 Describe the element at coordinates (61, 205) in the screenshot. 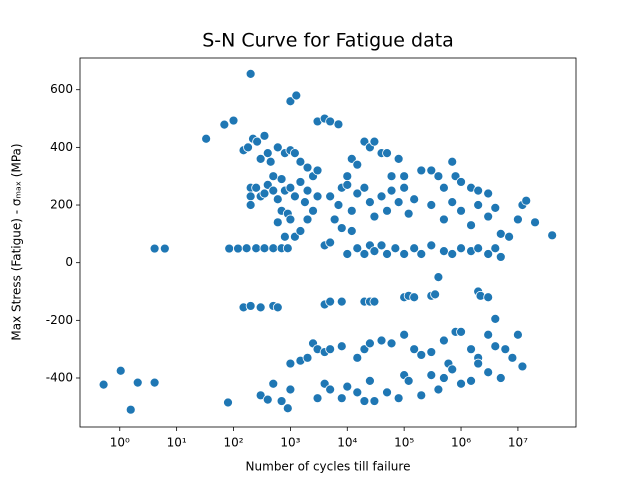

I see `y-tick-label: 200` at that location.